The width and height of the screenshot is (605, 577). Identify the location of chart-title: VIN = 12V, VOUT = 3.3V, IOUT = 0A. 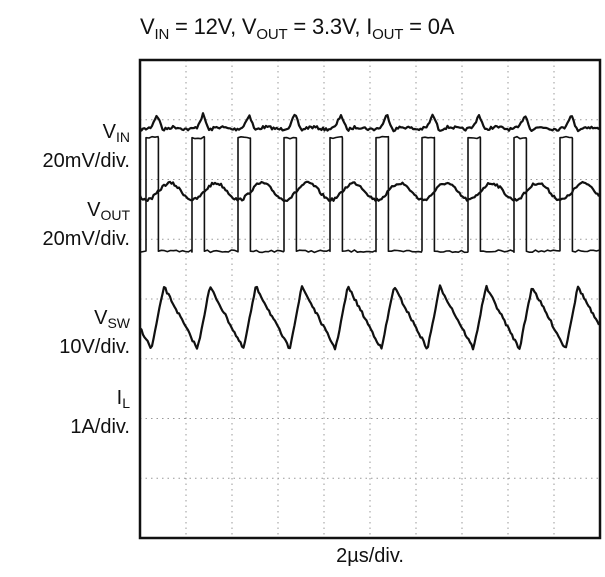
(370, 28).